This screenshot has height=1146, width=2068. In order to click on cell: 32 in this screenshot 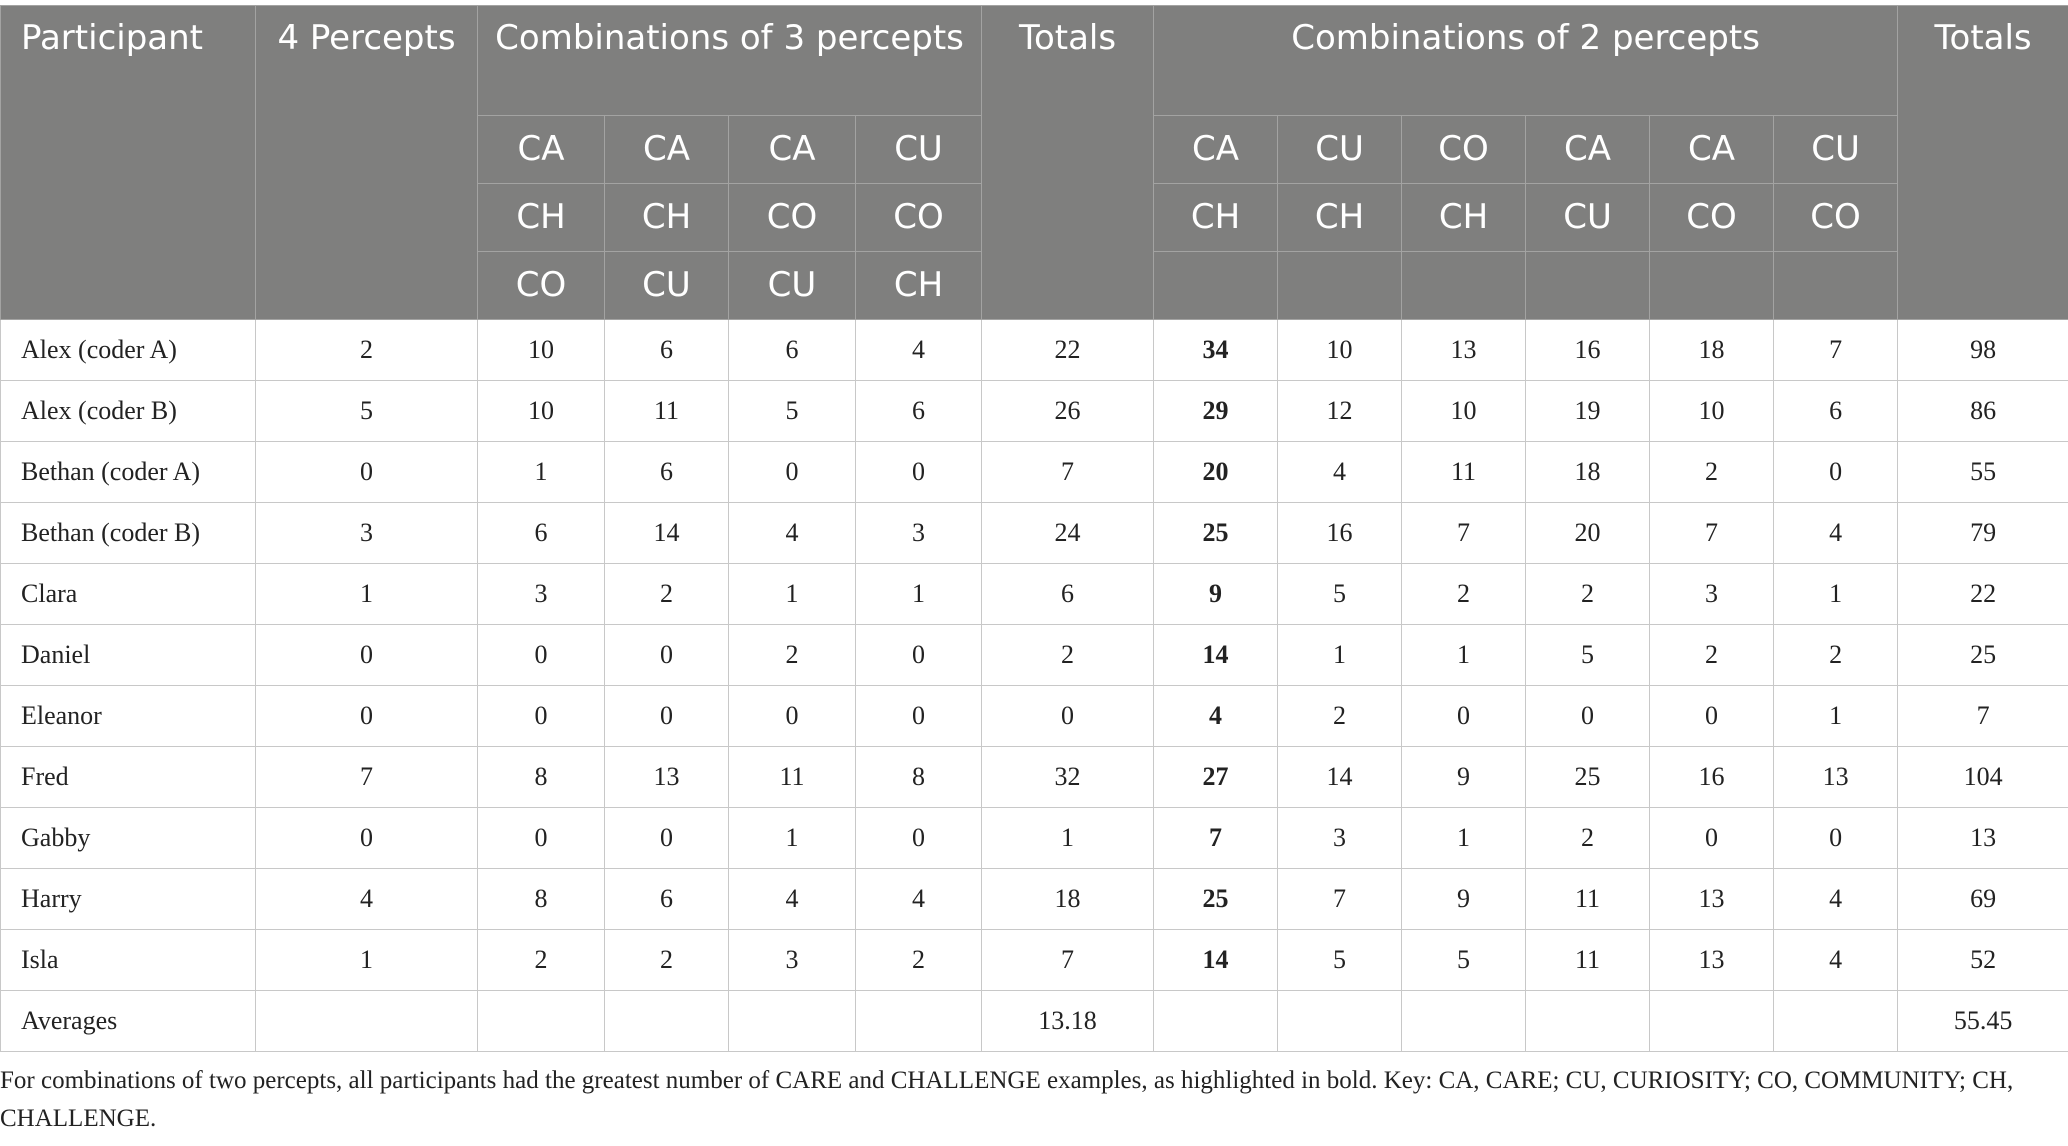, I will do `click(1068, 777)`.